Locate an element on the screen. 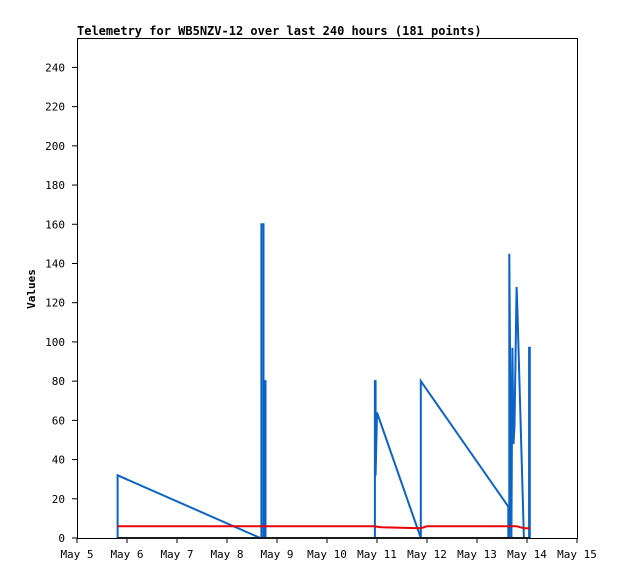 The height and width of the screenshot is (579, 618). y-tick-label: 80 is located at coordinates (58, 381).